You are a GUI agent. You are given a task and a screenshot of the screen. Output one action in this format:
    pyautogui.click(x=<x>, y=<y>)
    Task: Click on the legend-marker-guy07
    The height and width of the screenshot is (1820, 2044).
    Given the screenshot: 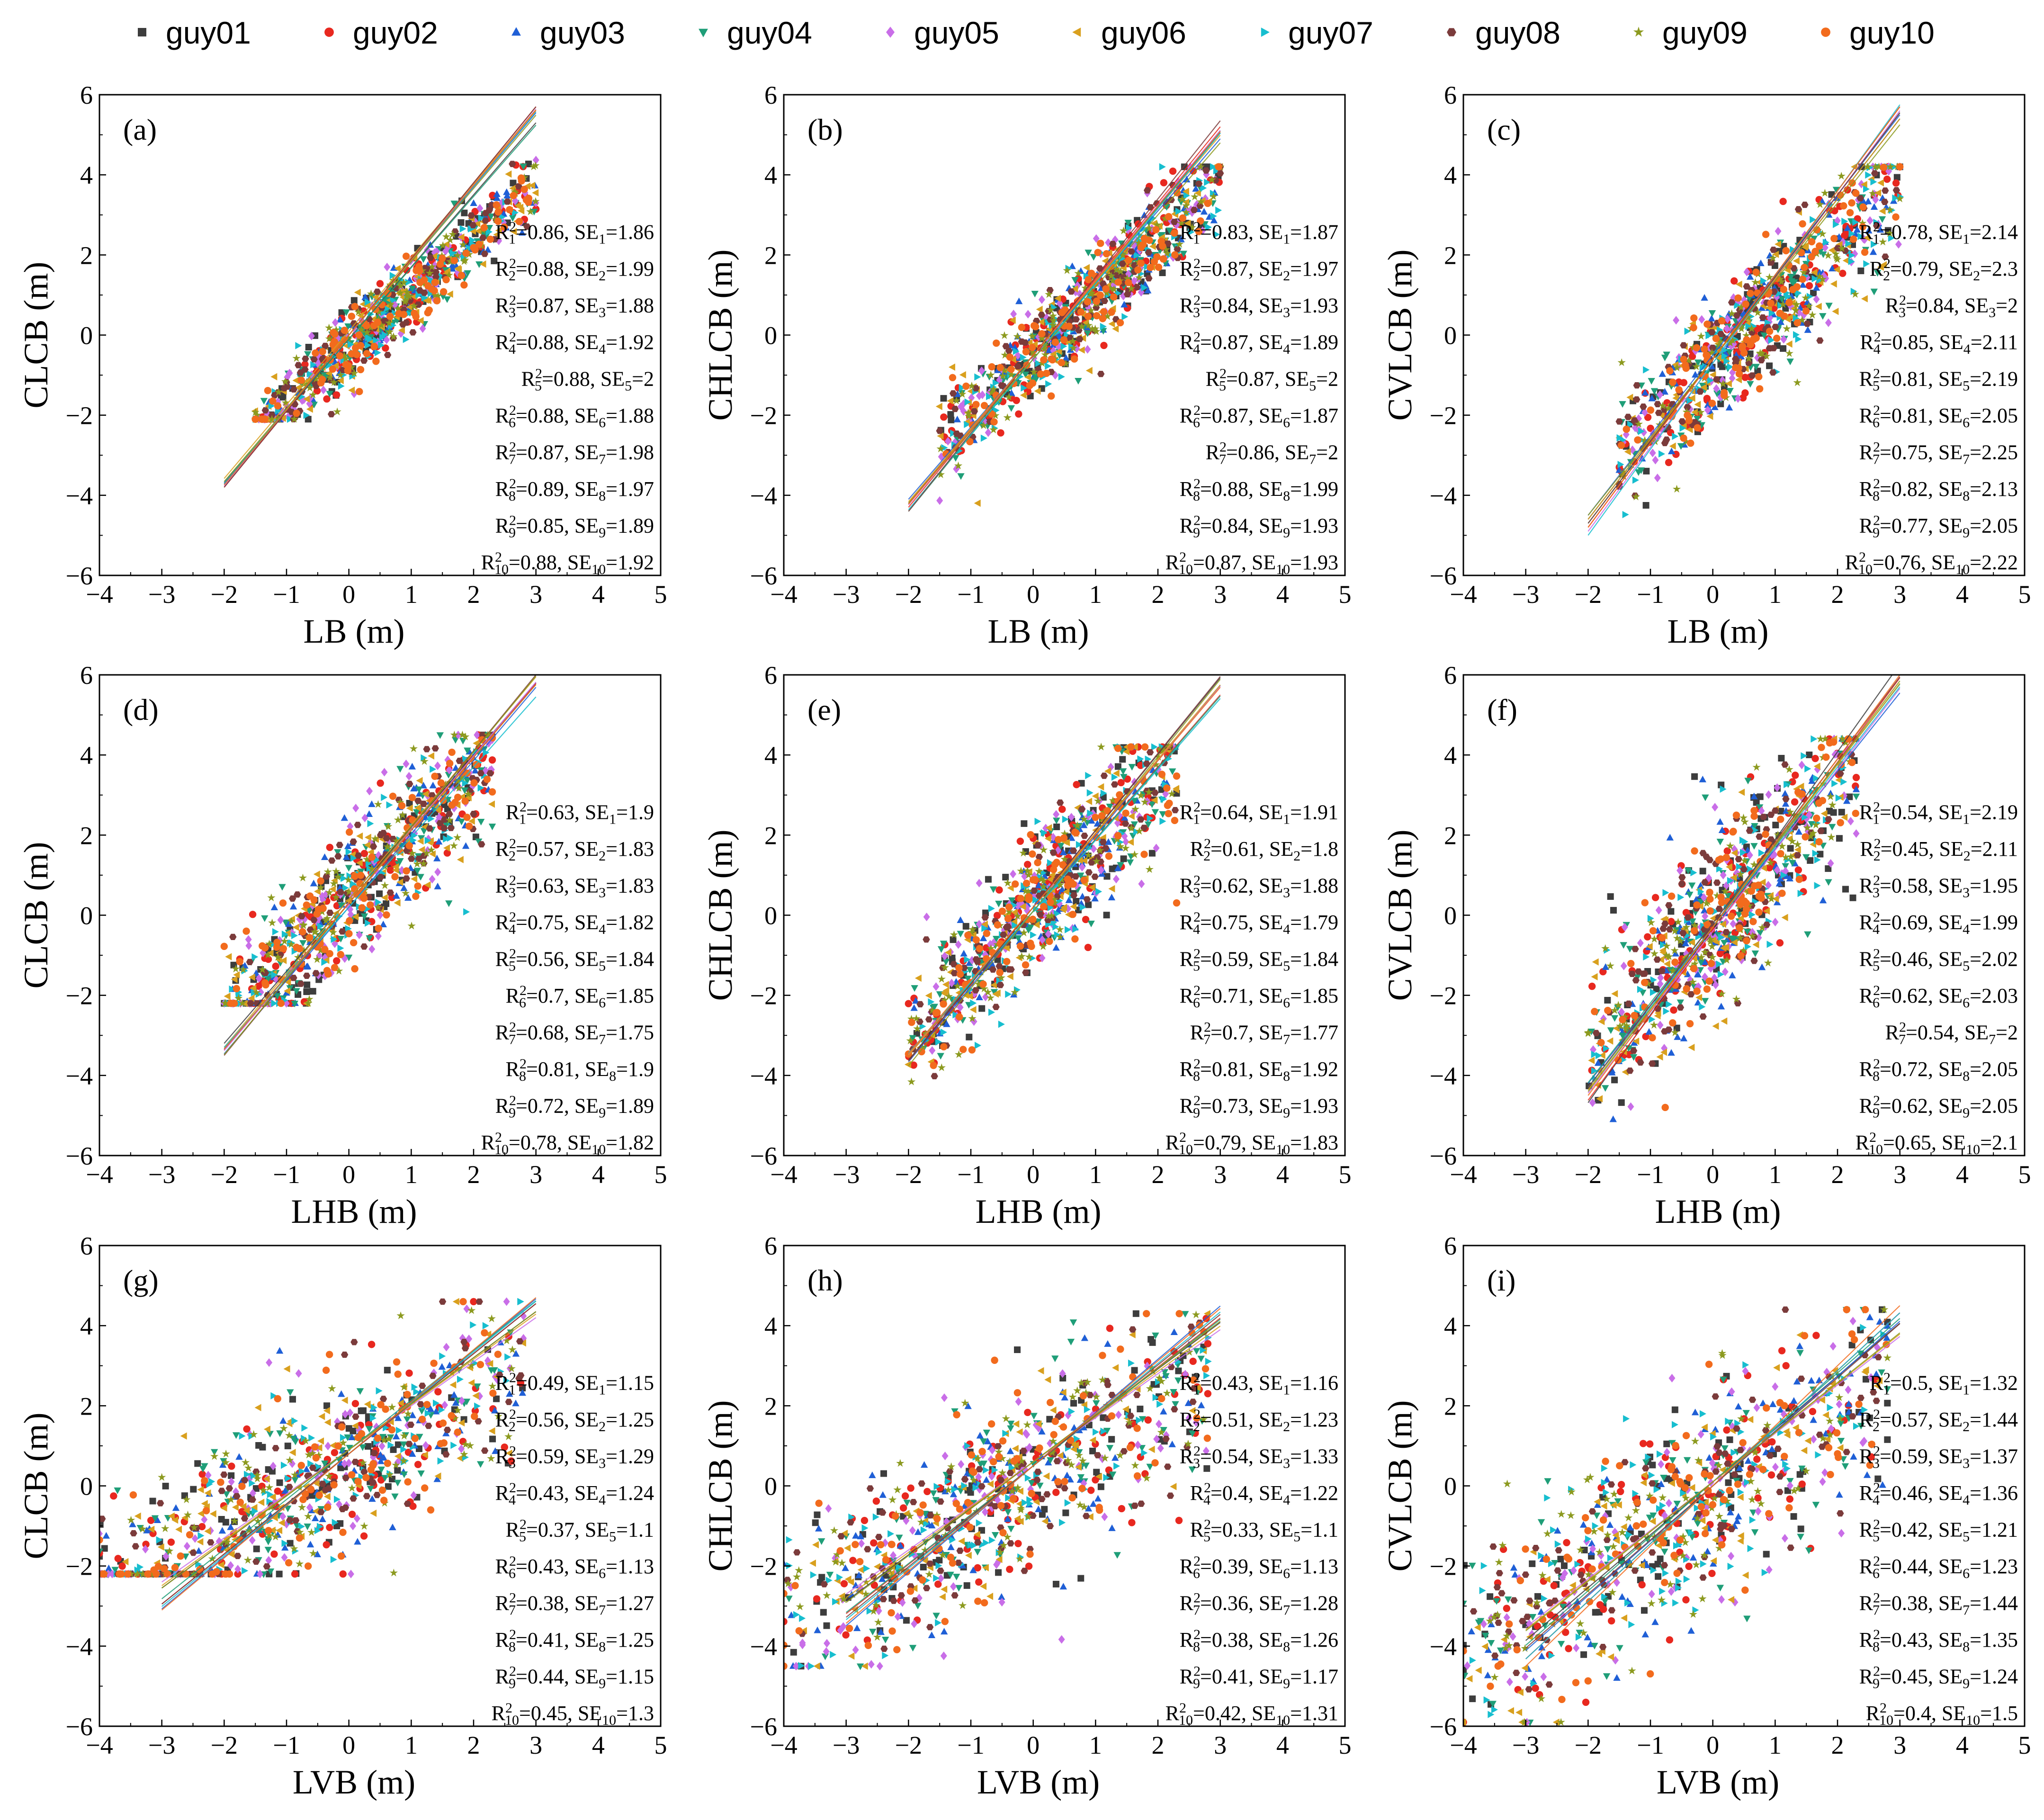 What is the action you would take?
    pyautogui.click(x=1265, y=32)
    